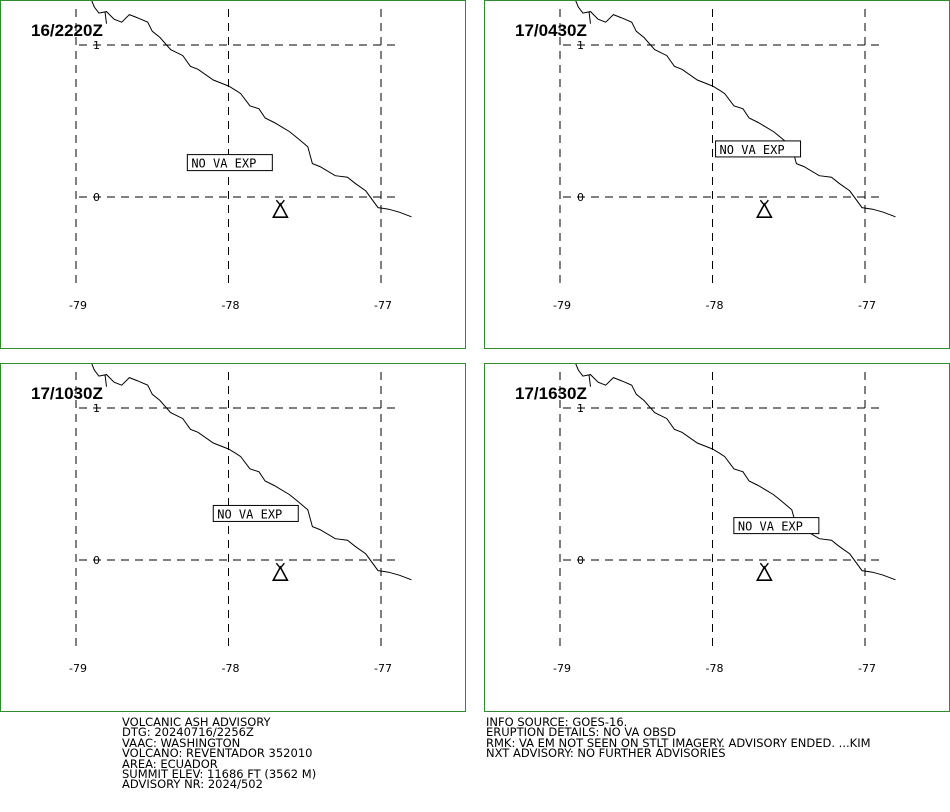 Image resolution: width=950 pixels, height=812 pixels. What do you see at coordinates (67, 30) in the screenshot?
I see `valid-time-label: 16/2220Z` at bounding box center [67, 30].